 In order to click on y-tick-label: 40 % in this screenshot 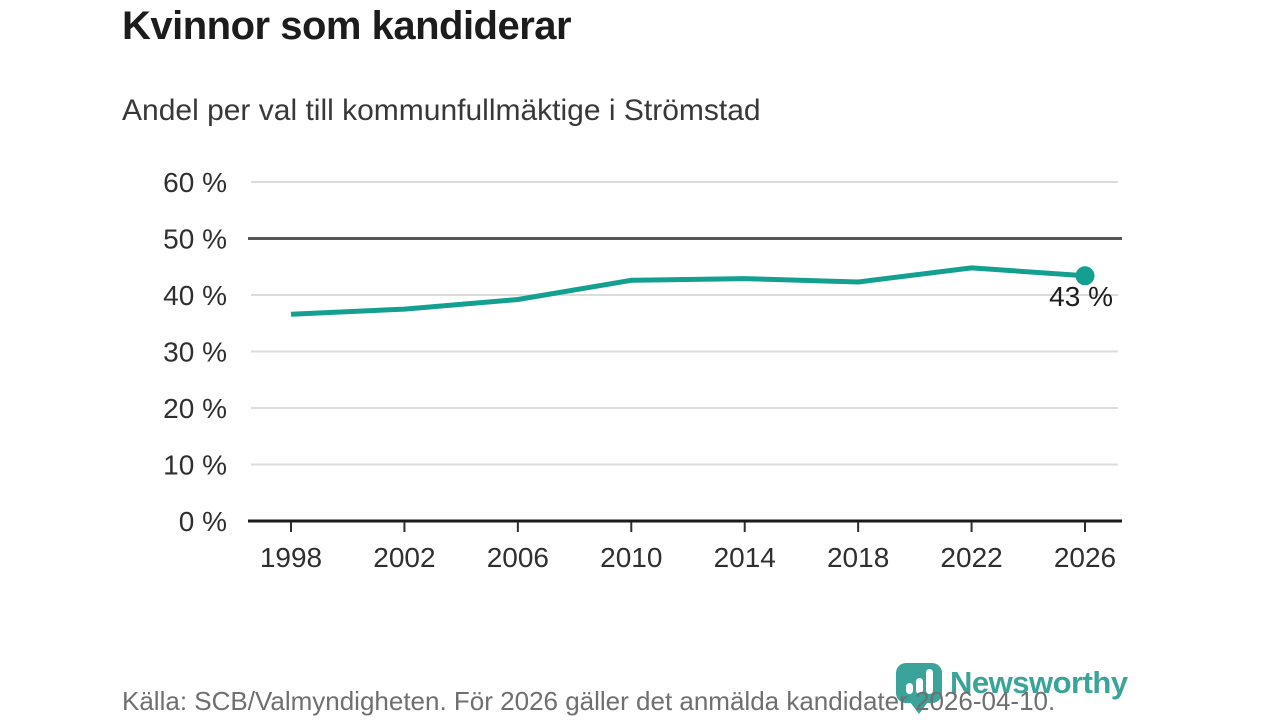, I will do `click(195, 295)`.